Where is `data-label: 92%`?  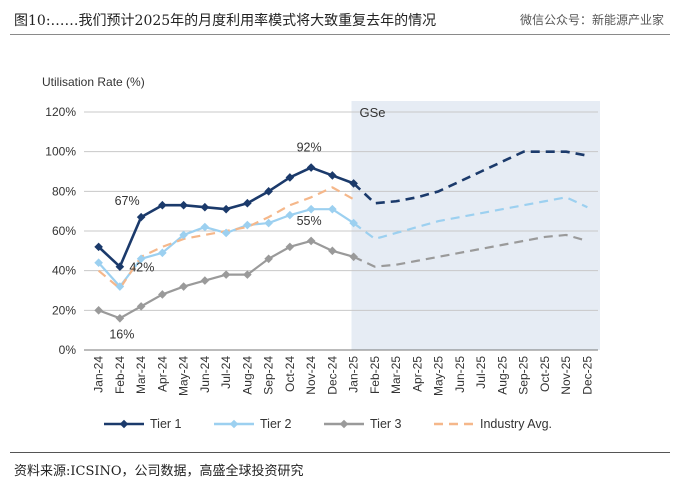
data-label: 92% is located at coordinates (309, 148).